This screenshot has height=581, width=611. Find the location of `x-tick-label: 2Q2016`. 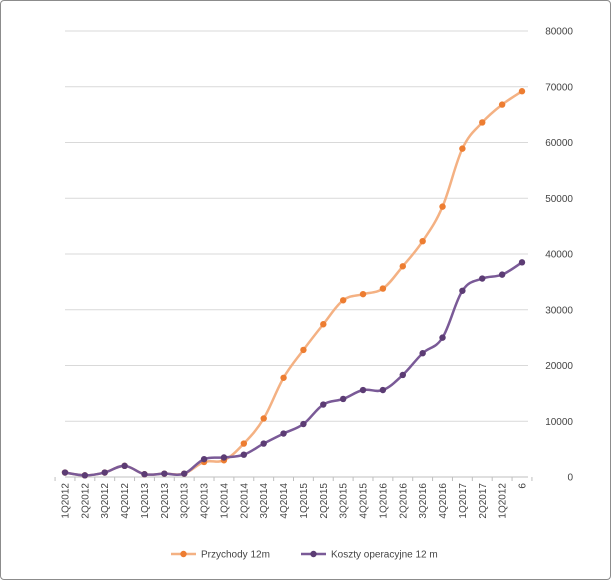

x-tick-label: 2Q2016 is located at coordinates (403, 501).